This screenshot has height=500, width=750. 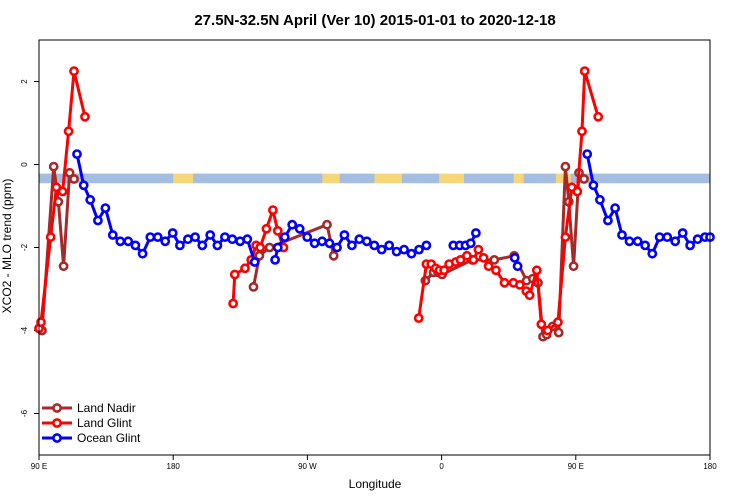 What do you see at coordinates (29, 248) in the screenshot?
I see `y-axis-ticks: -6 -4 -2 0 2` at bounding box center [29, 248].